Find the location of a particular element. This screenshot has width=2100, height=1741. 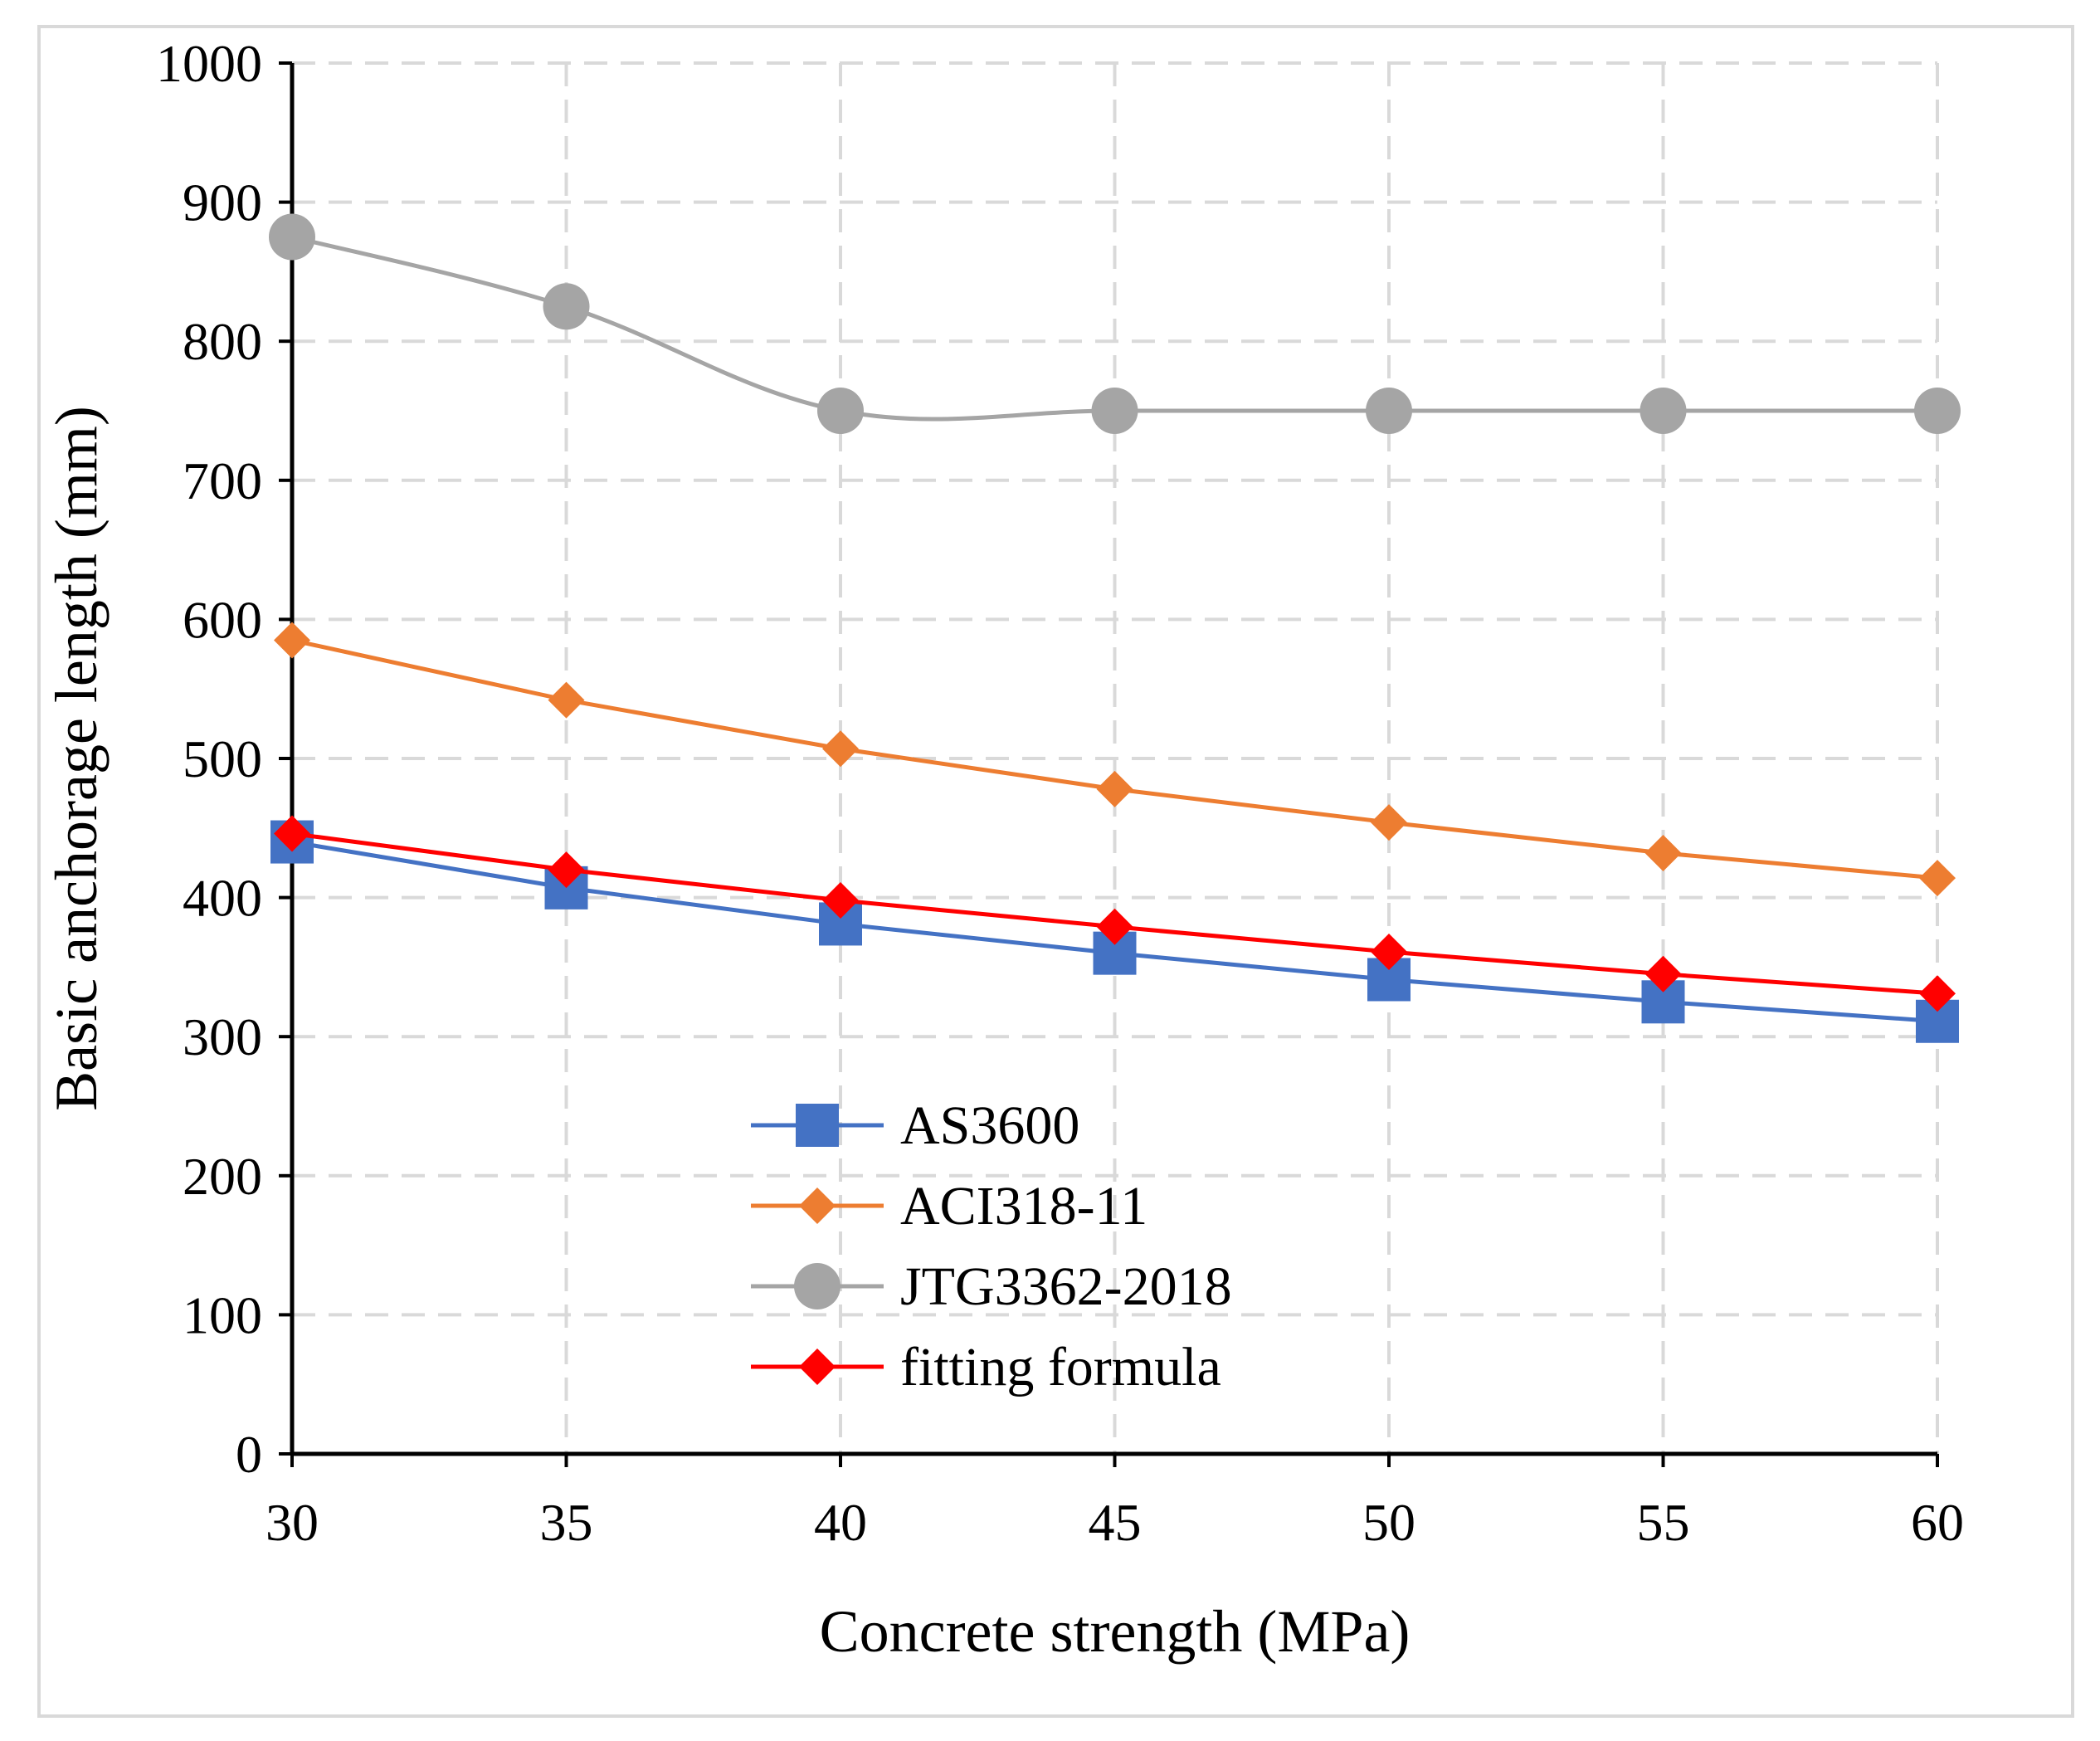

y-tick-label: 400 is located at coordinates (222, 898).